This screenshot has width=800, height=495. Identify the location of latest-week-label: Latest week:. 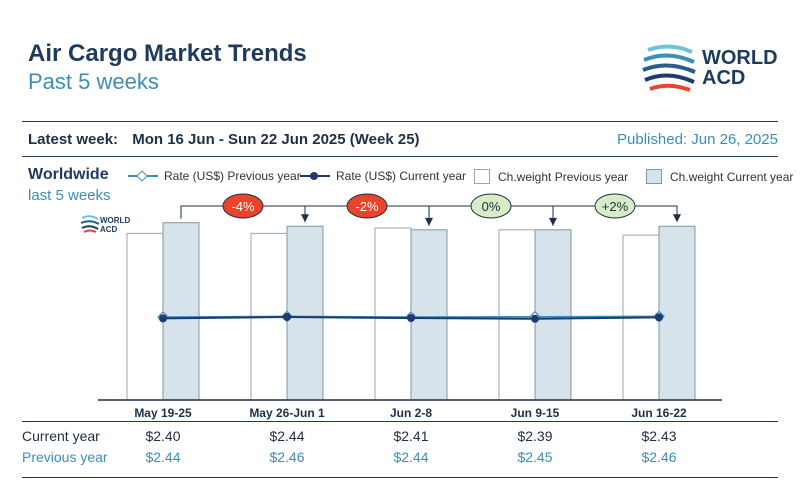
(73, 139).